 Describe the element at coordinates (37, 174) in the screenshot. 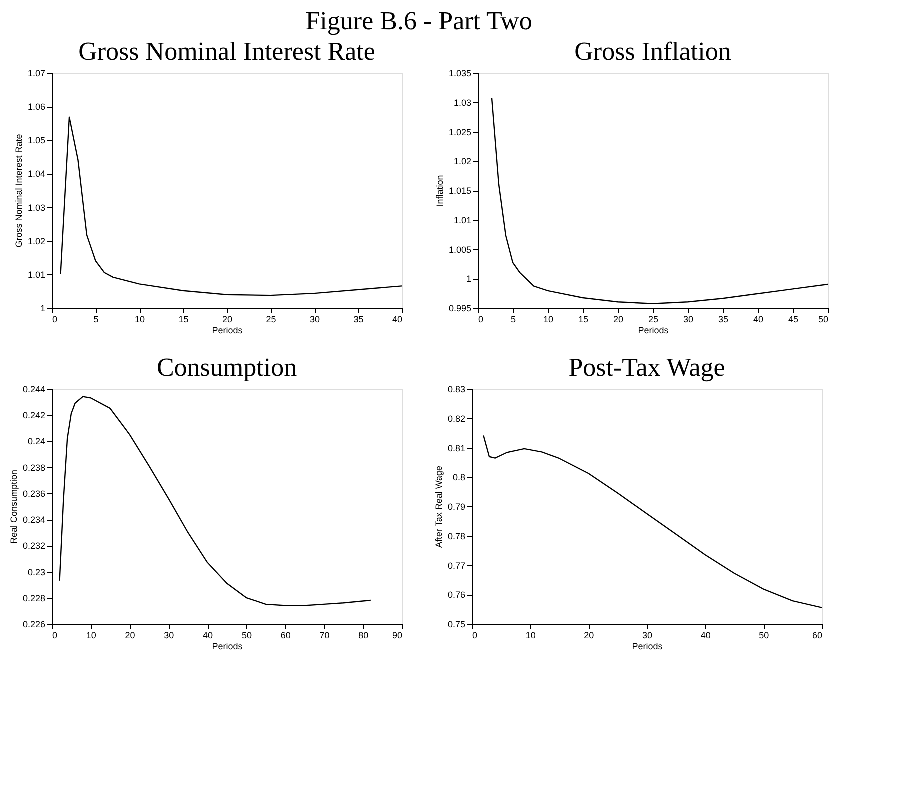

I see `y-tick-label: 1.04` at that location.